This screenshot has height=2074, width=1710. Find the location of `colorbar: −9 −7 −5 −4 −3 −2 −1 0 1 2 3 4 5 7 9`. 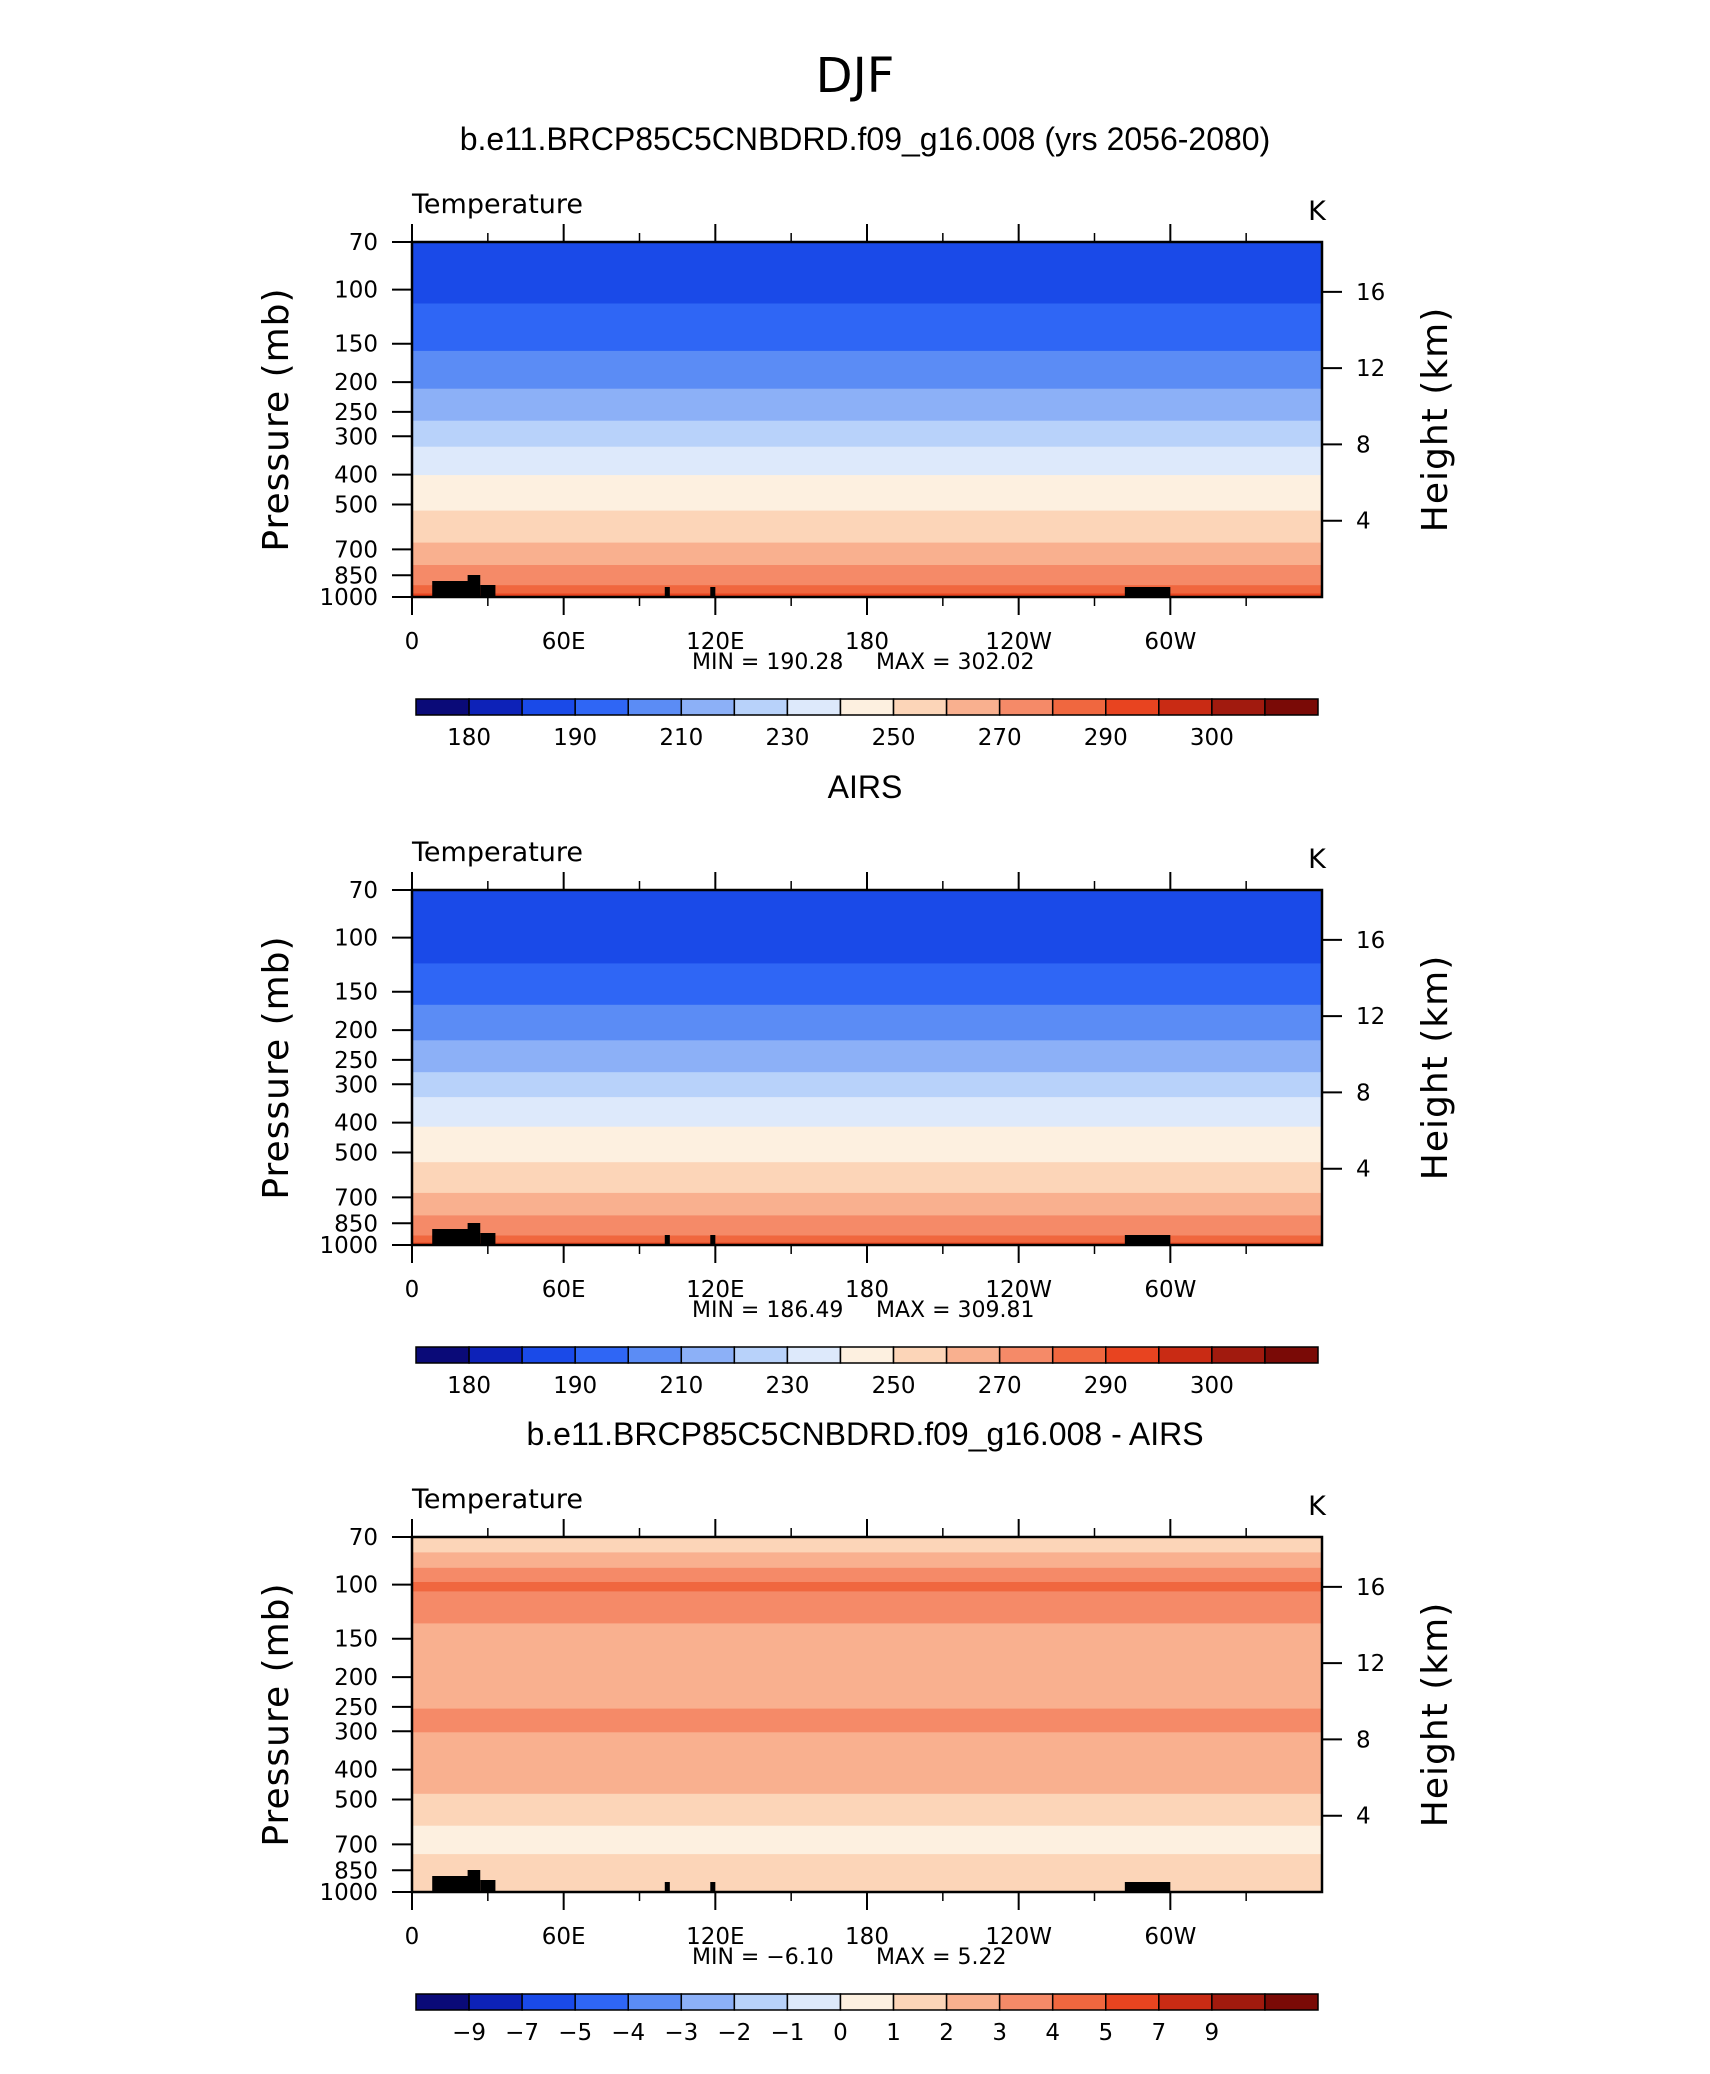

colorbar: −9 −7 −5 −4 −3 −2 −1 0 1 2 3 4 5 7 9 is located at coordinates (867, 2019).